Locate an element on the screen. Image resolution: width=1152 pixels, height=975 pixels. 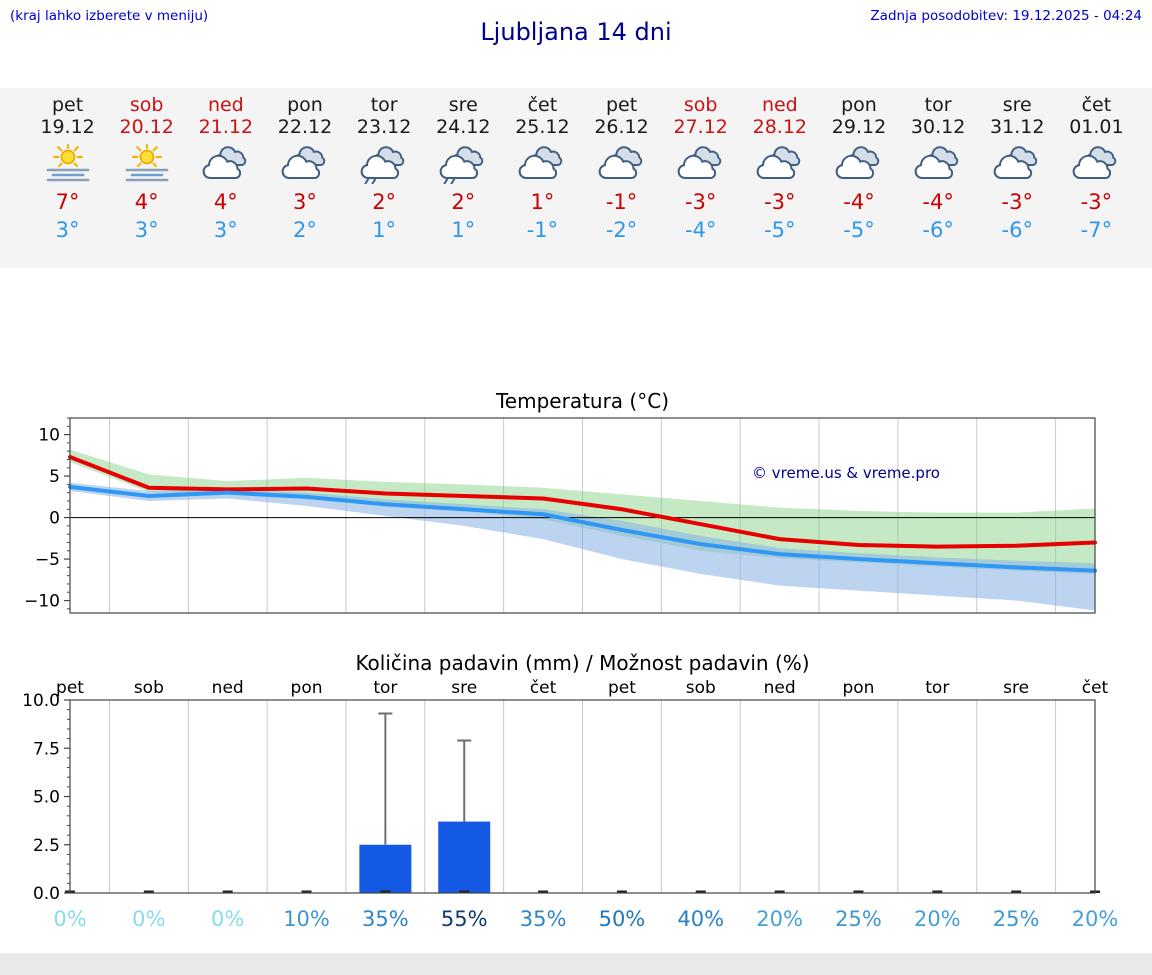
forecast-day: pet 19.12 7° 3° is located at coordinates (67, 178).